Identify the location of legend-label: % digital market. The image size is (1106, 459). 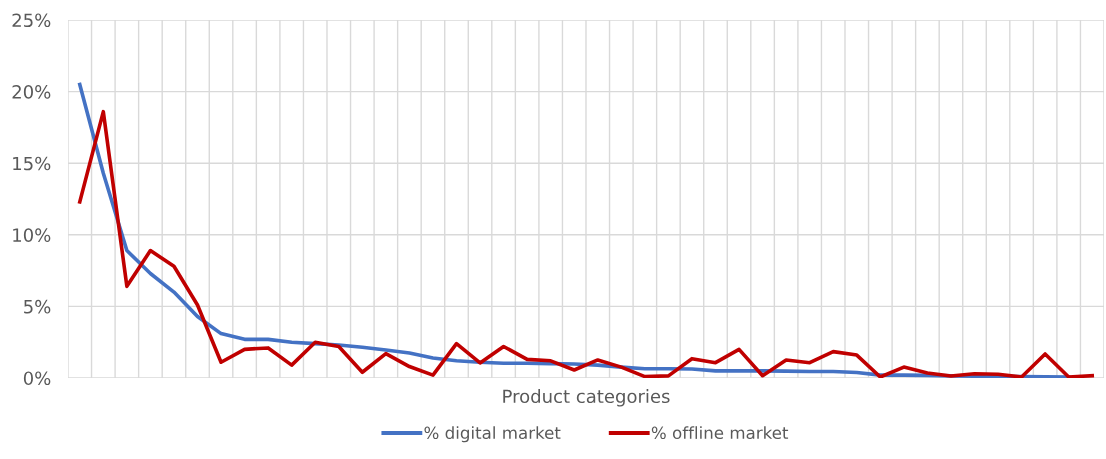
(492, 434).